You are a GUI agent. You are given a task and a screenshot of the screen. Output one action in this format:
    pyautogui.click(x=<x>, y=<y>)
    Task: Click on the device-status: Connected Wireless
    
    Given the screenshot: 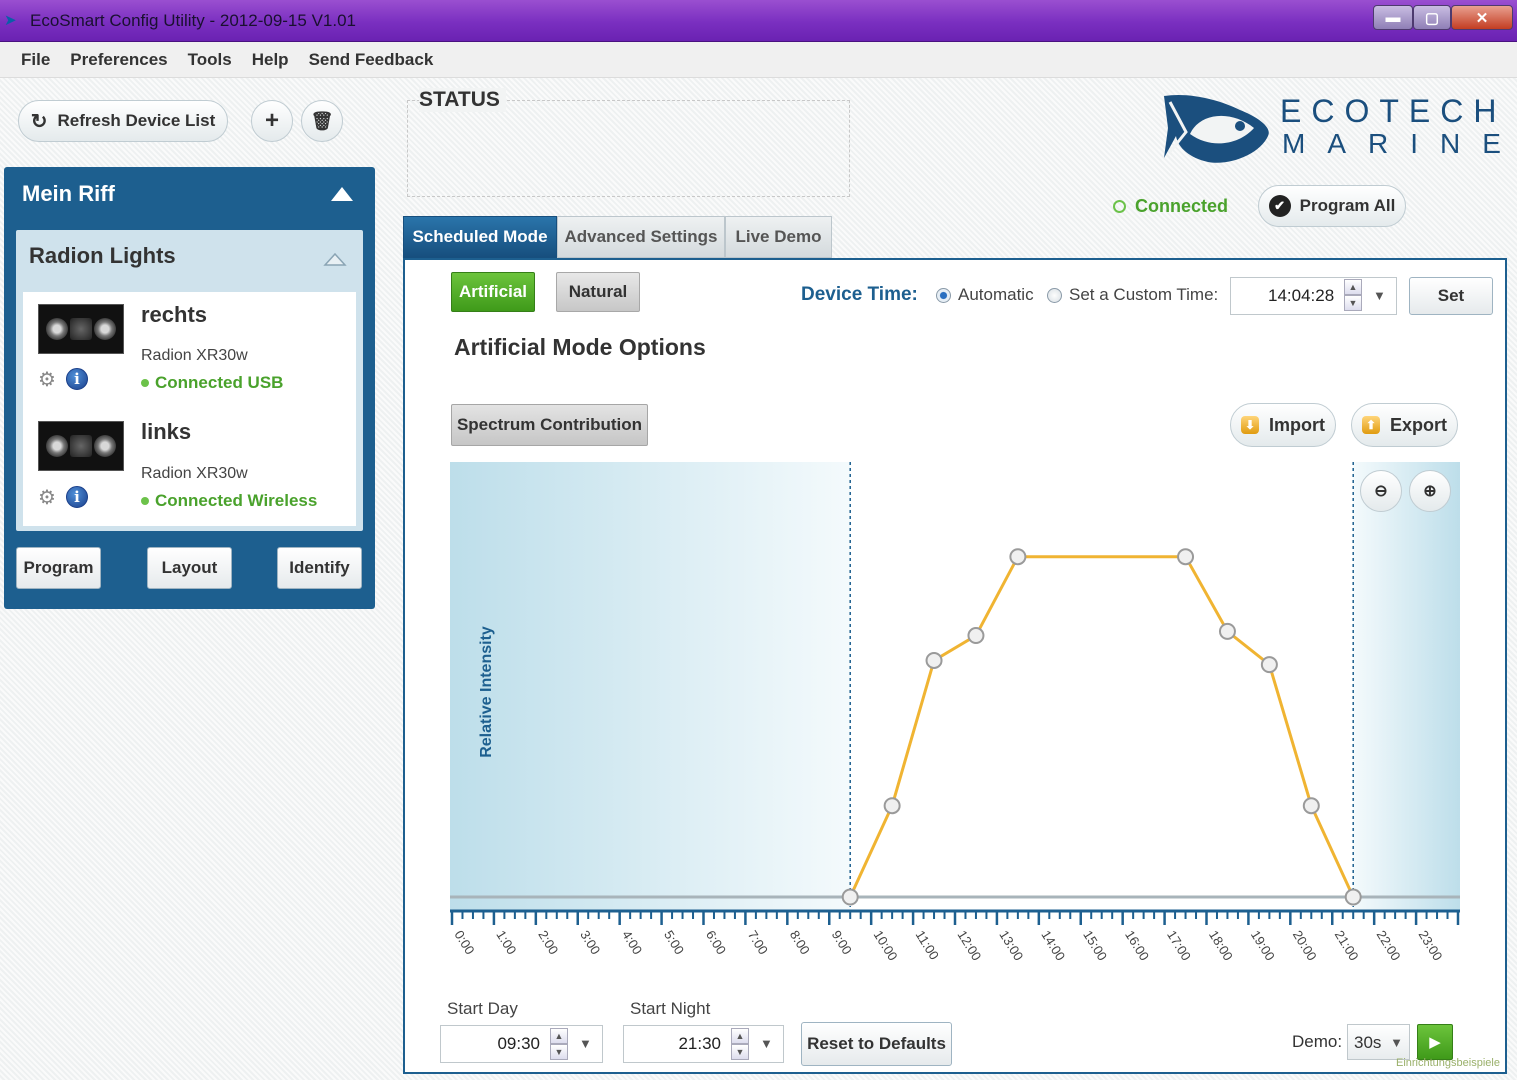 What is the action you would take?
    pyautogui.click(x=229, y=501)
    